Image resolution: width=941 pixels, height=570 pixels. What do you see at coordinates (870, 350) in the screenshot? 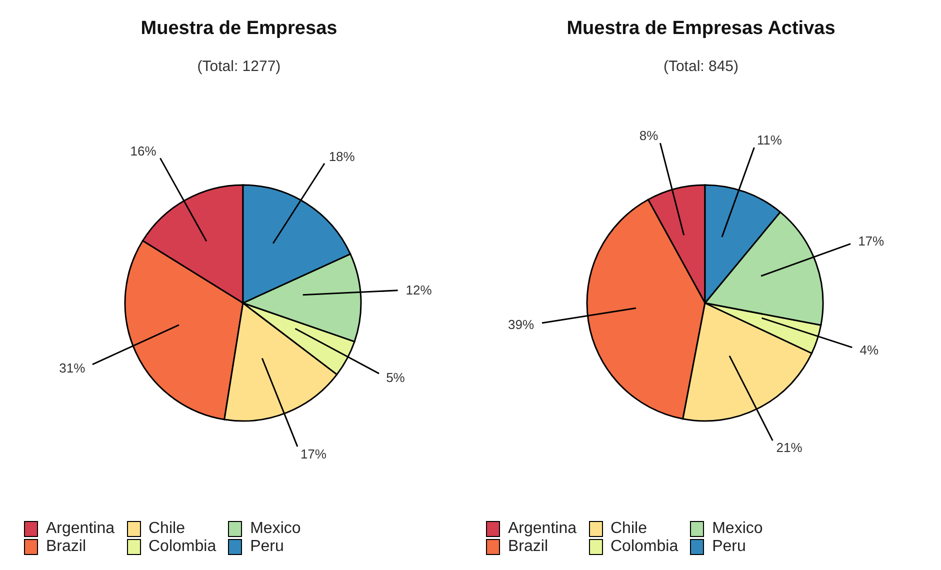
I see `data-label: 4%` at bounding box center [870, 350].